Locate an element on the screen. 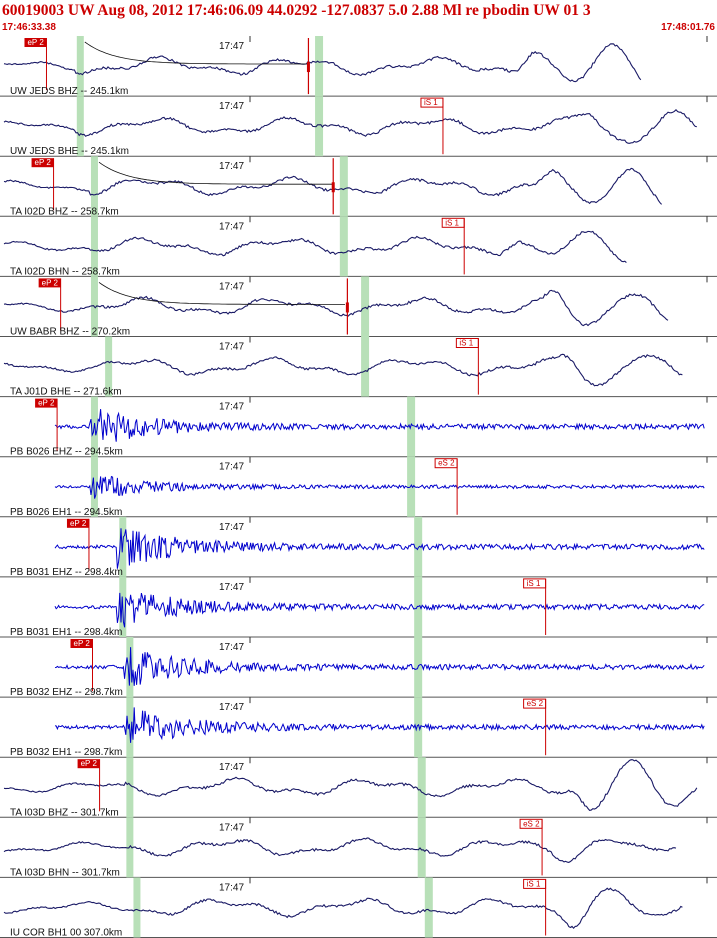 The image size is (717, 938). trace-panel: 17:47 iS 1 UW JEDS BHE -- 245.1km is located at coordinates (358, 126).